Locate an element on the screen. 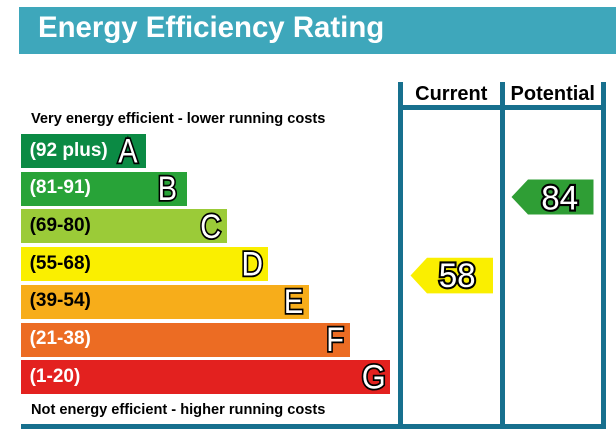 The width and height of the screenshot is (616, 437). svg-text: E is located at coordinates (293, 302).